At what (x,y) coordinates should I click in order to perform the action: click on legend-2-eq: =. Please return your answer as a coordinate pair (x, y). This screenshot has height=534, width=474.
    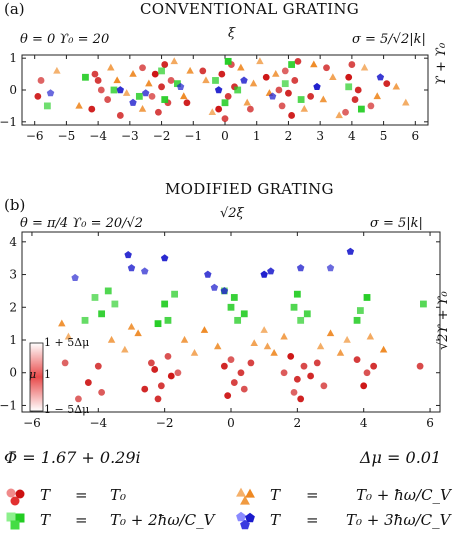
    Looking at the image, I should click on (81, 520).